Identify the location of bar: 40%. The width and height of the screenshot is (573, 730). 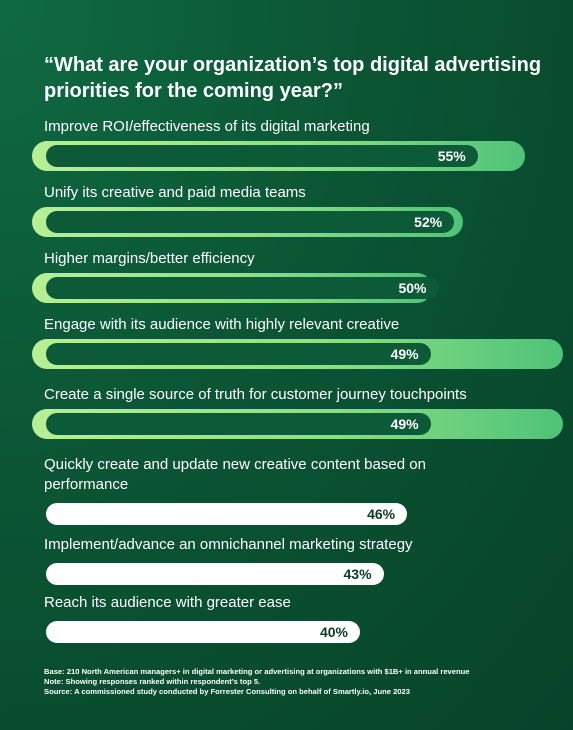
(203, 632).